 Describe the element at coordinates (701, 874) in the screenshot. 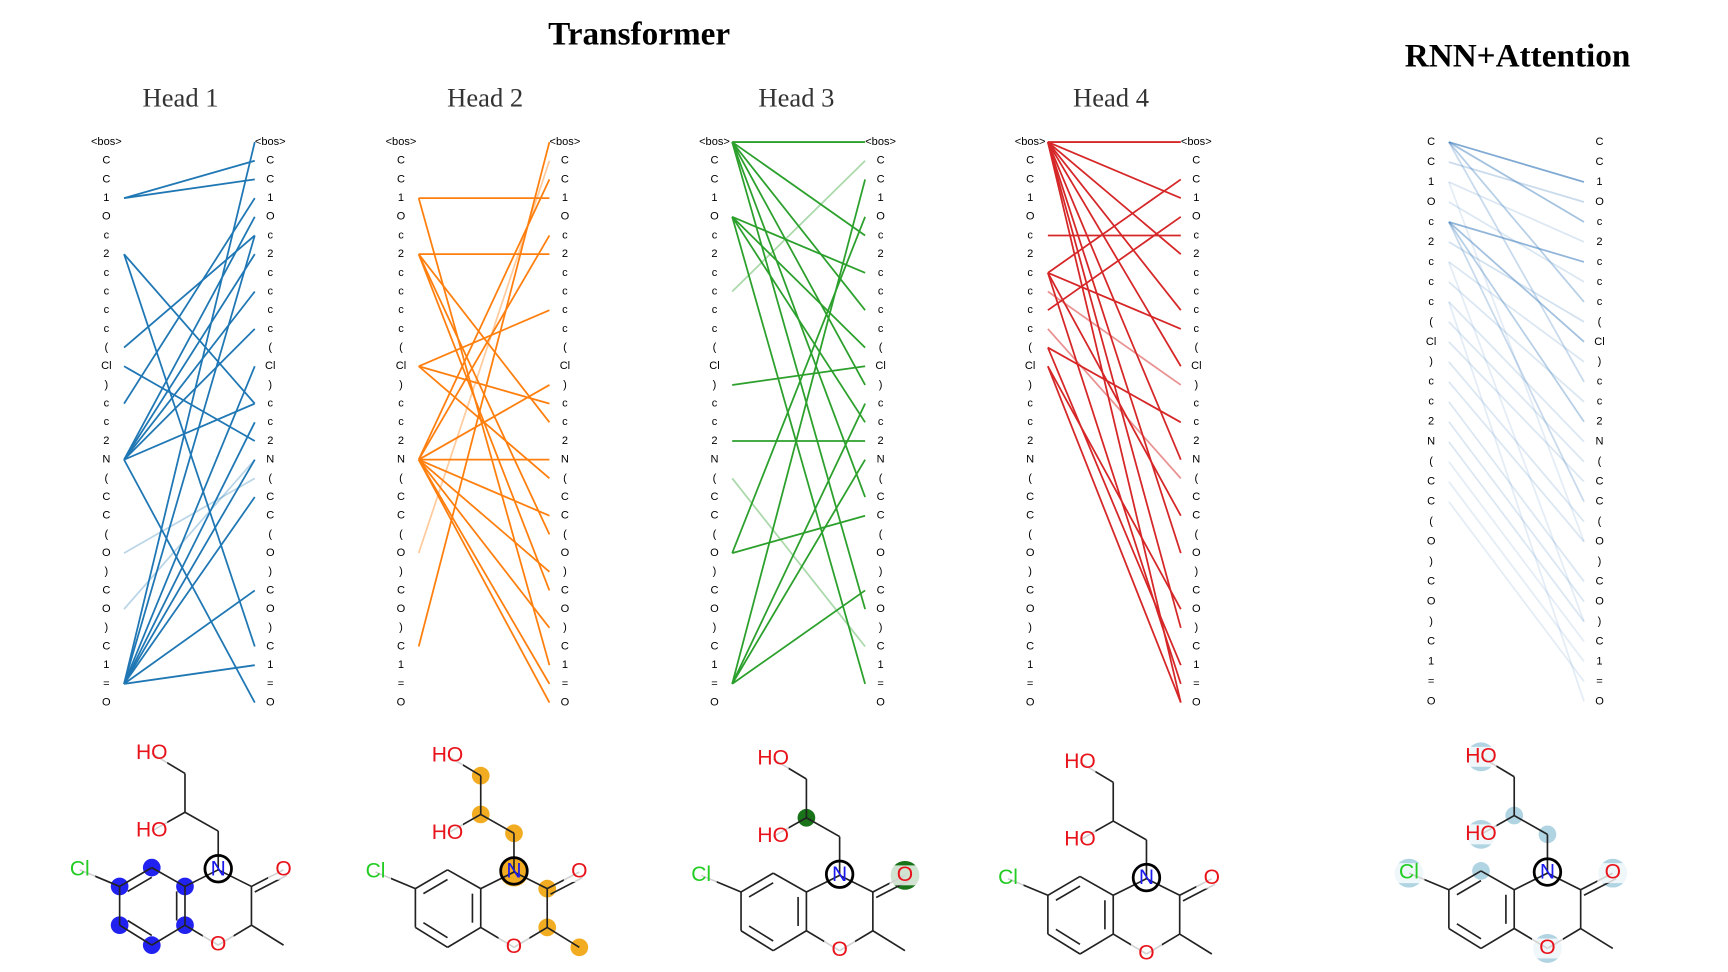

I see `atom-label: Cl` at that location.